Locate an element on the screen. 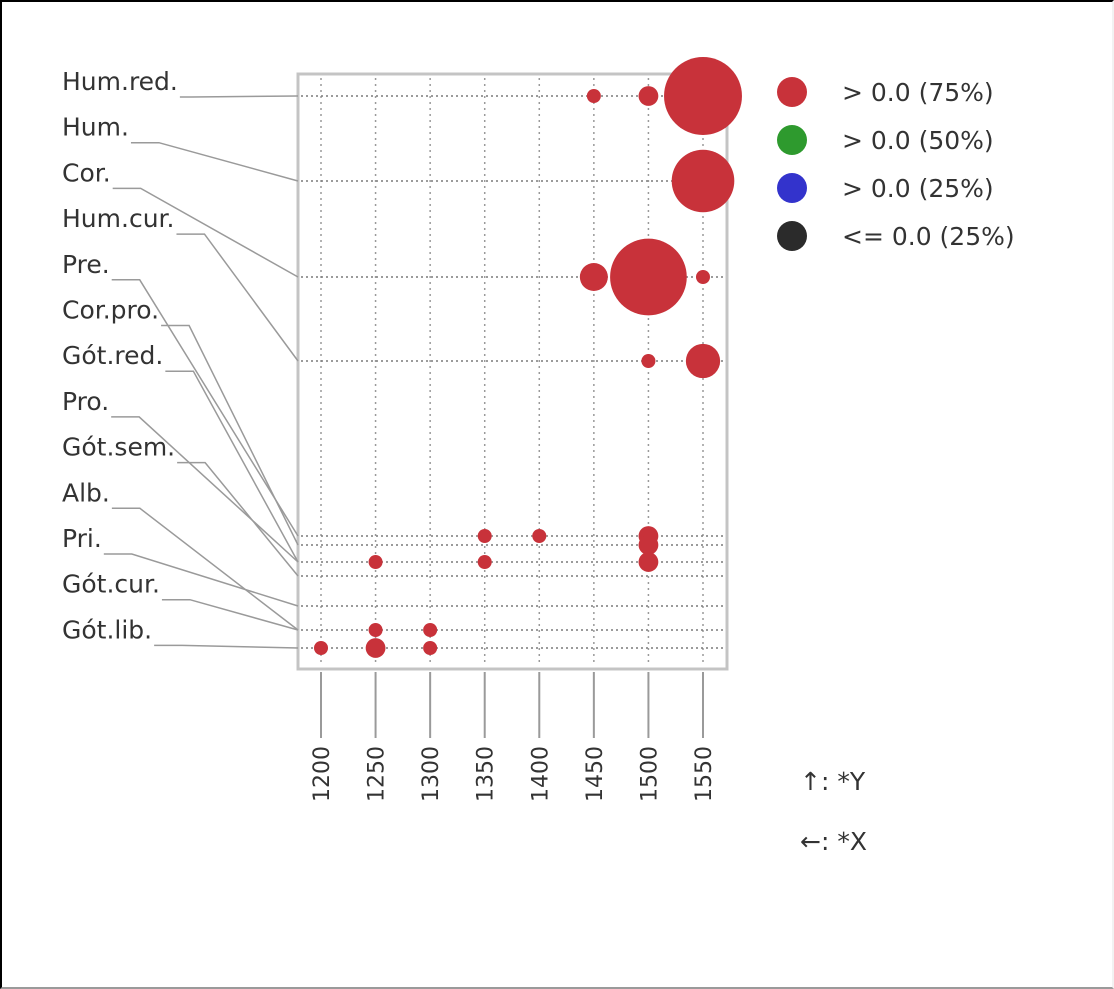 The height and width of the screenshot is (989, 1114). row-label-g-t-red: Gót.red. is located at coordinates (112, 355).